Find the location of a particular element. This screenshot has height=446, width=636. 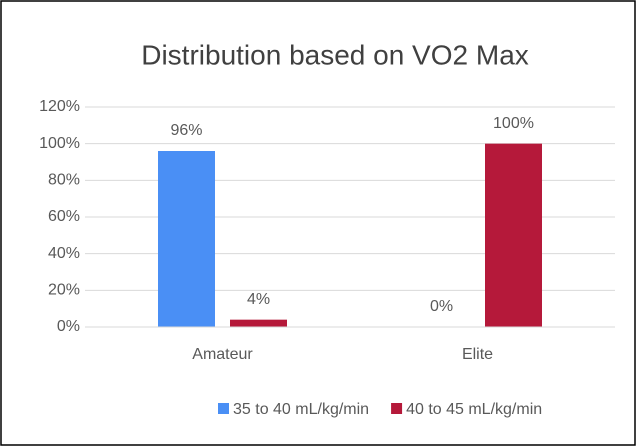

y-tick-label: 40% is located at coordinates (64, 253).